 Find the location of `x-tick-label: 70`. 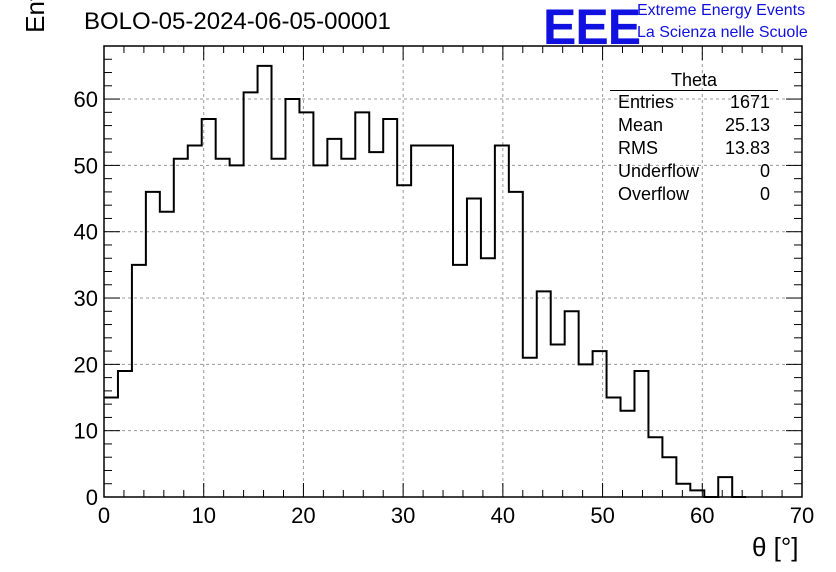

x-tick-label: 70 is located at coordinates (802, 515).